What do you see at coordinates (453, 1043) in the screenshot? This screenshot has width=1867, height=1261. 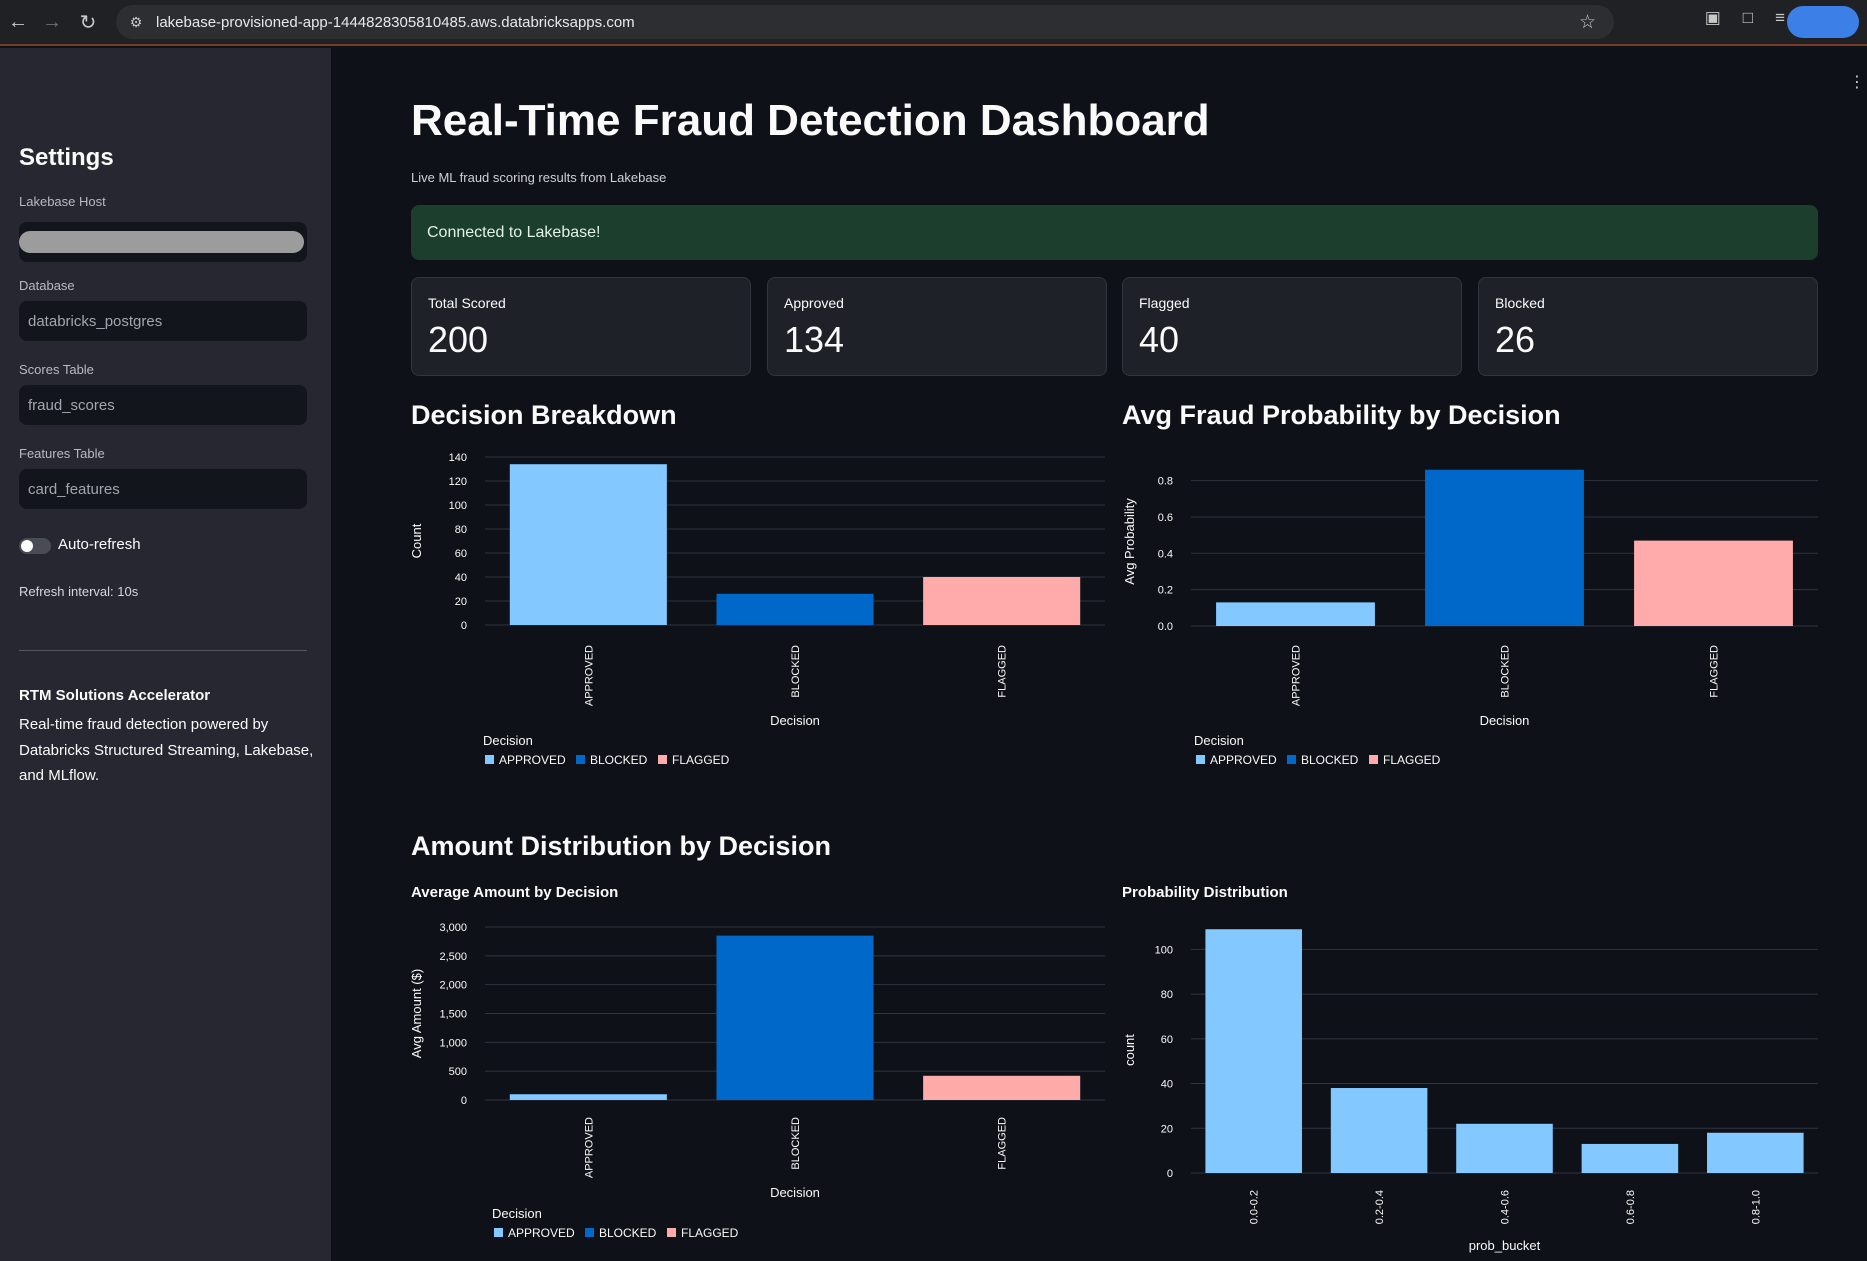 I see `y-tick-label: 1,000` at bounding box center [453, 1043].